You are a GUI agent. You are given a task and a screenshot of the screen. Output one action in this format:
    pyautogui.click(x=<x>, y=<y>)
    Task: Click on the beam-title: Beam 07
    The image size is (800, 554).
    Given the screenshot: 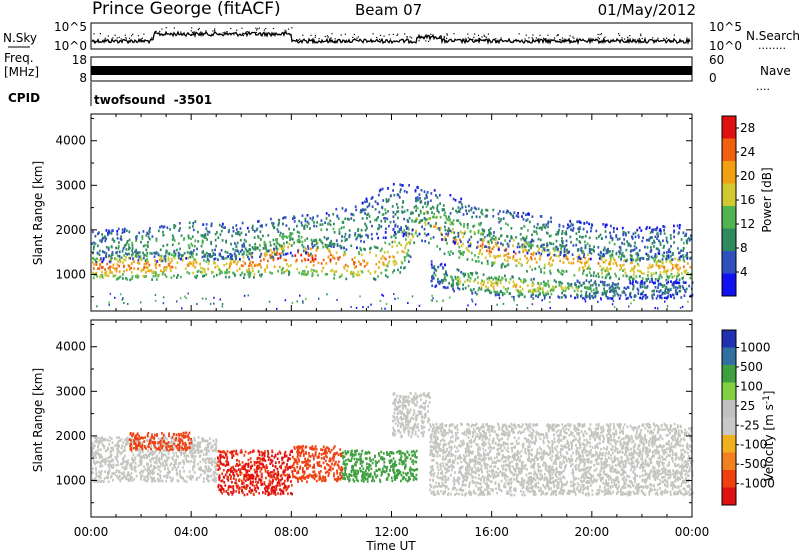 What is the action you would take?
    pyautogui.click(x=388, y=10)
    